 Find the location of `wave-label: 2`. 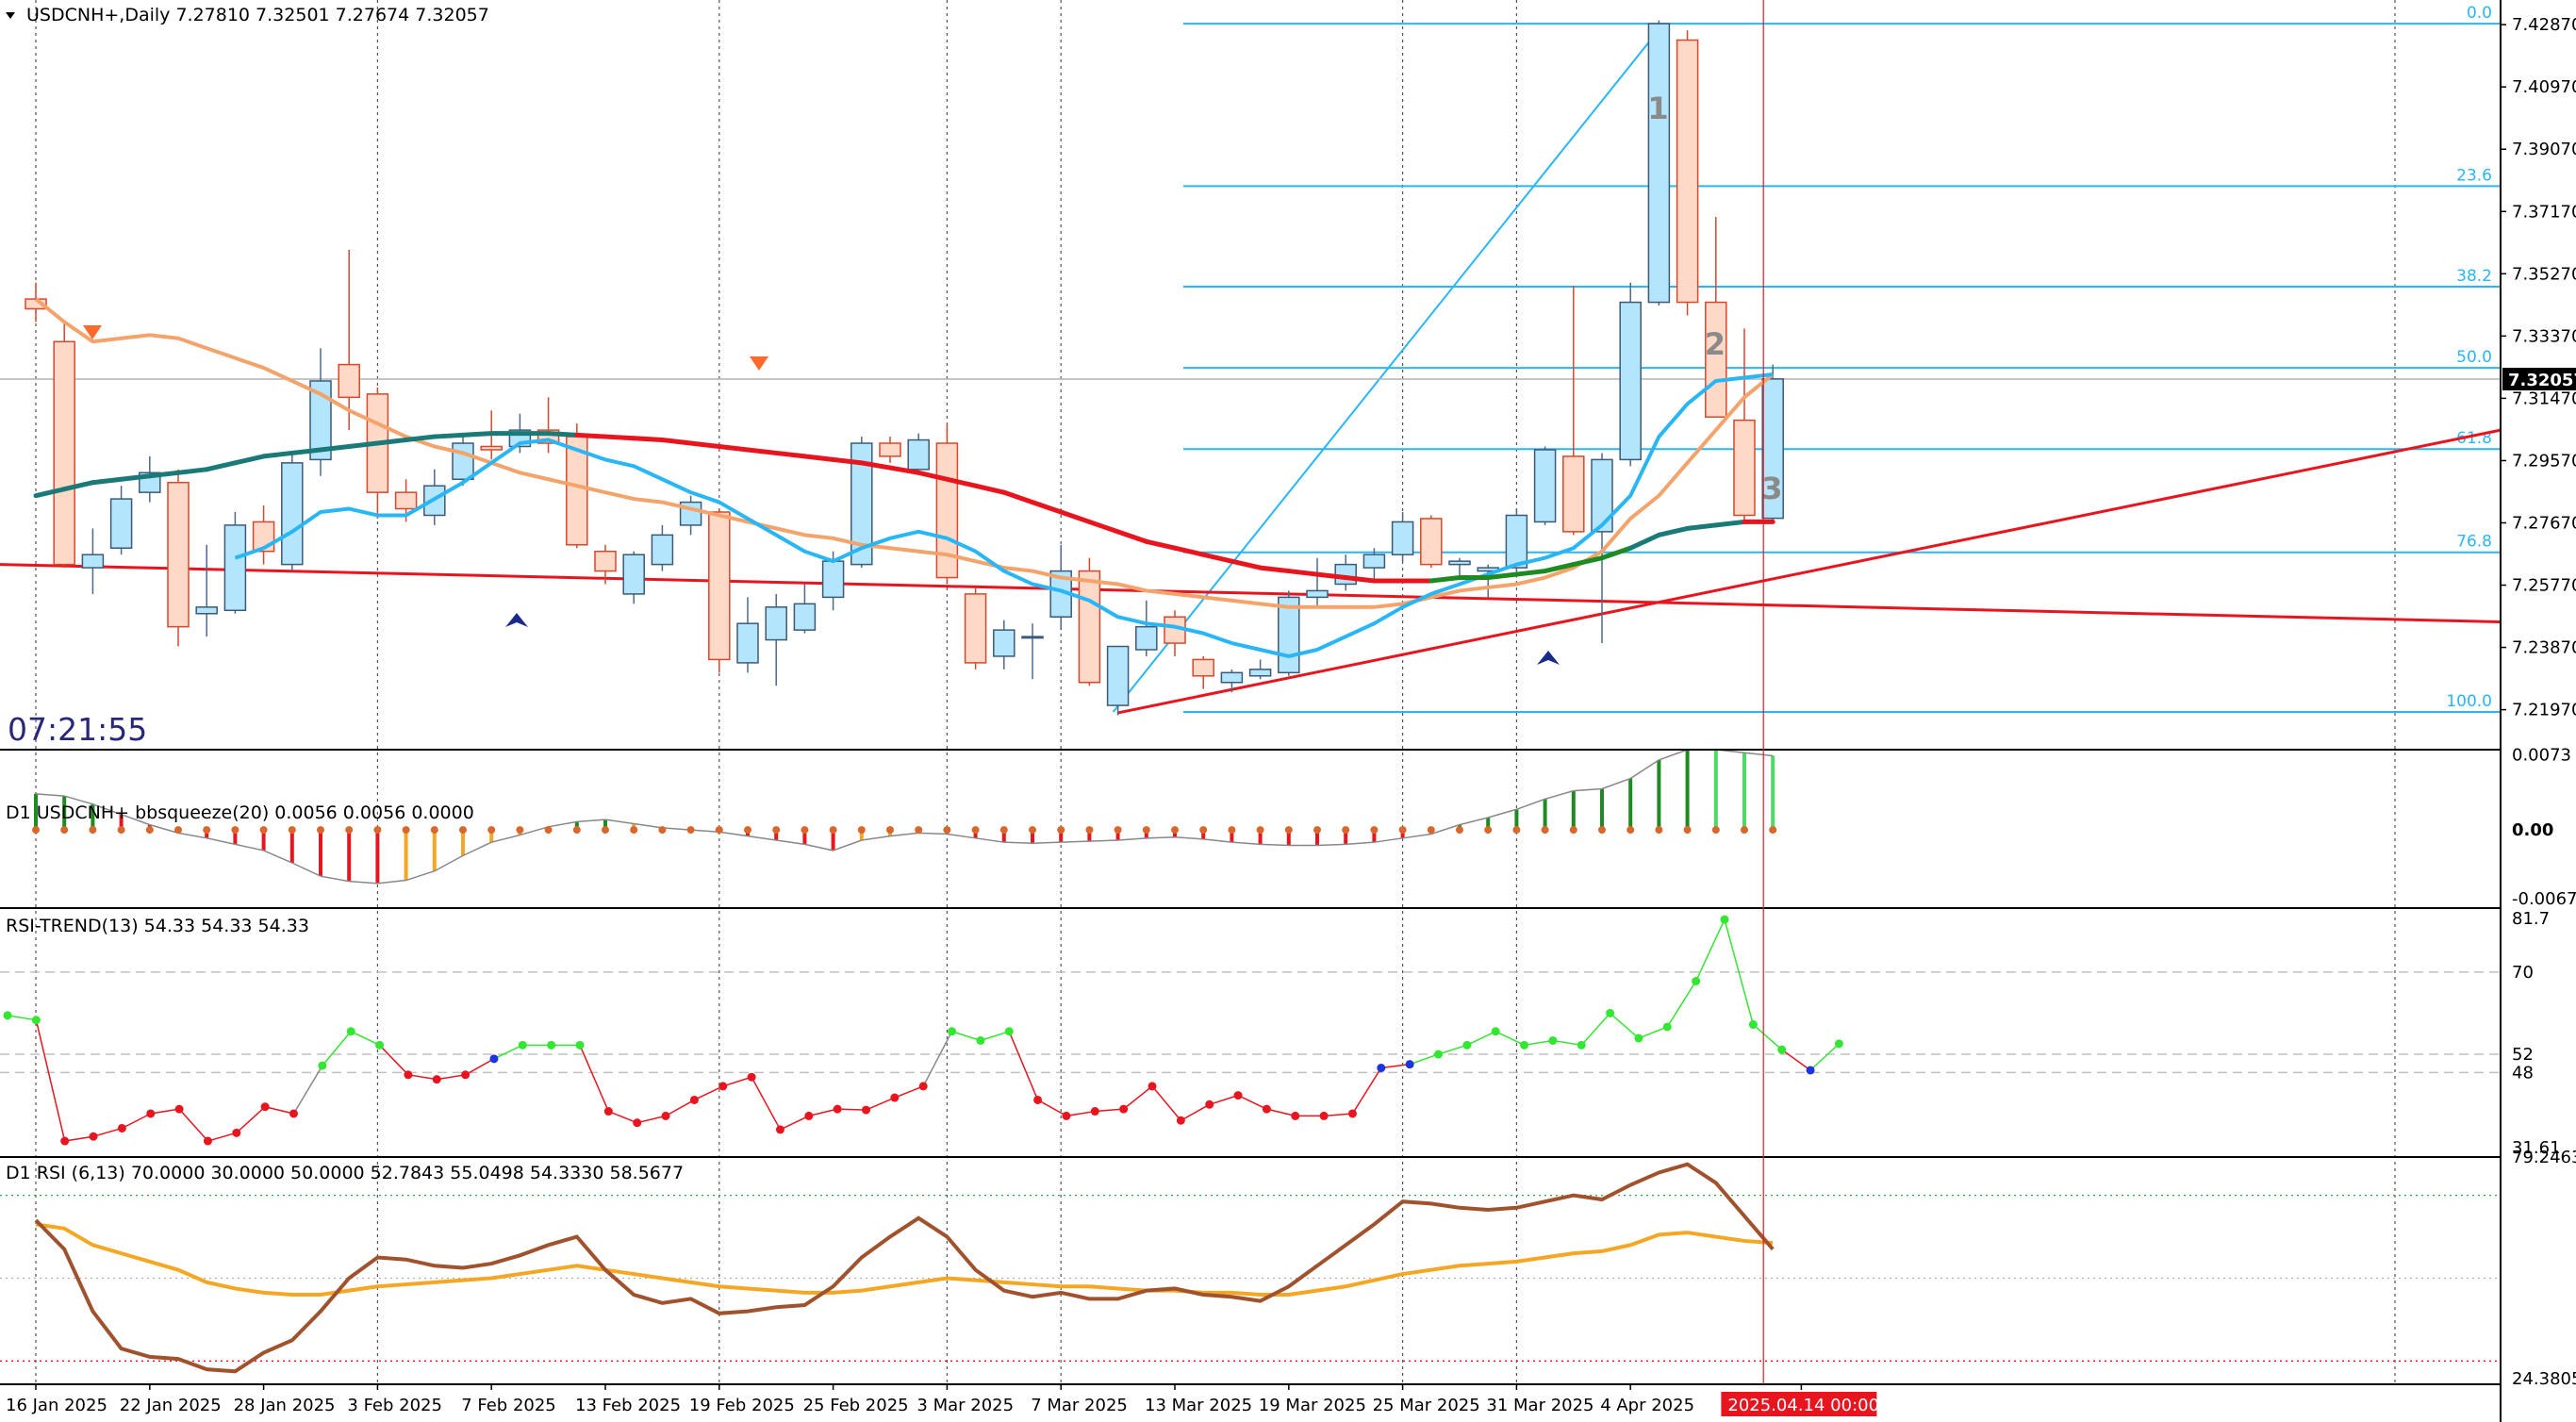

wave-label: 2 is located at coordinates (1715, 344).